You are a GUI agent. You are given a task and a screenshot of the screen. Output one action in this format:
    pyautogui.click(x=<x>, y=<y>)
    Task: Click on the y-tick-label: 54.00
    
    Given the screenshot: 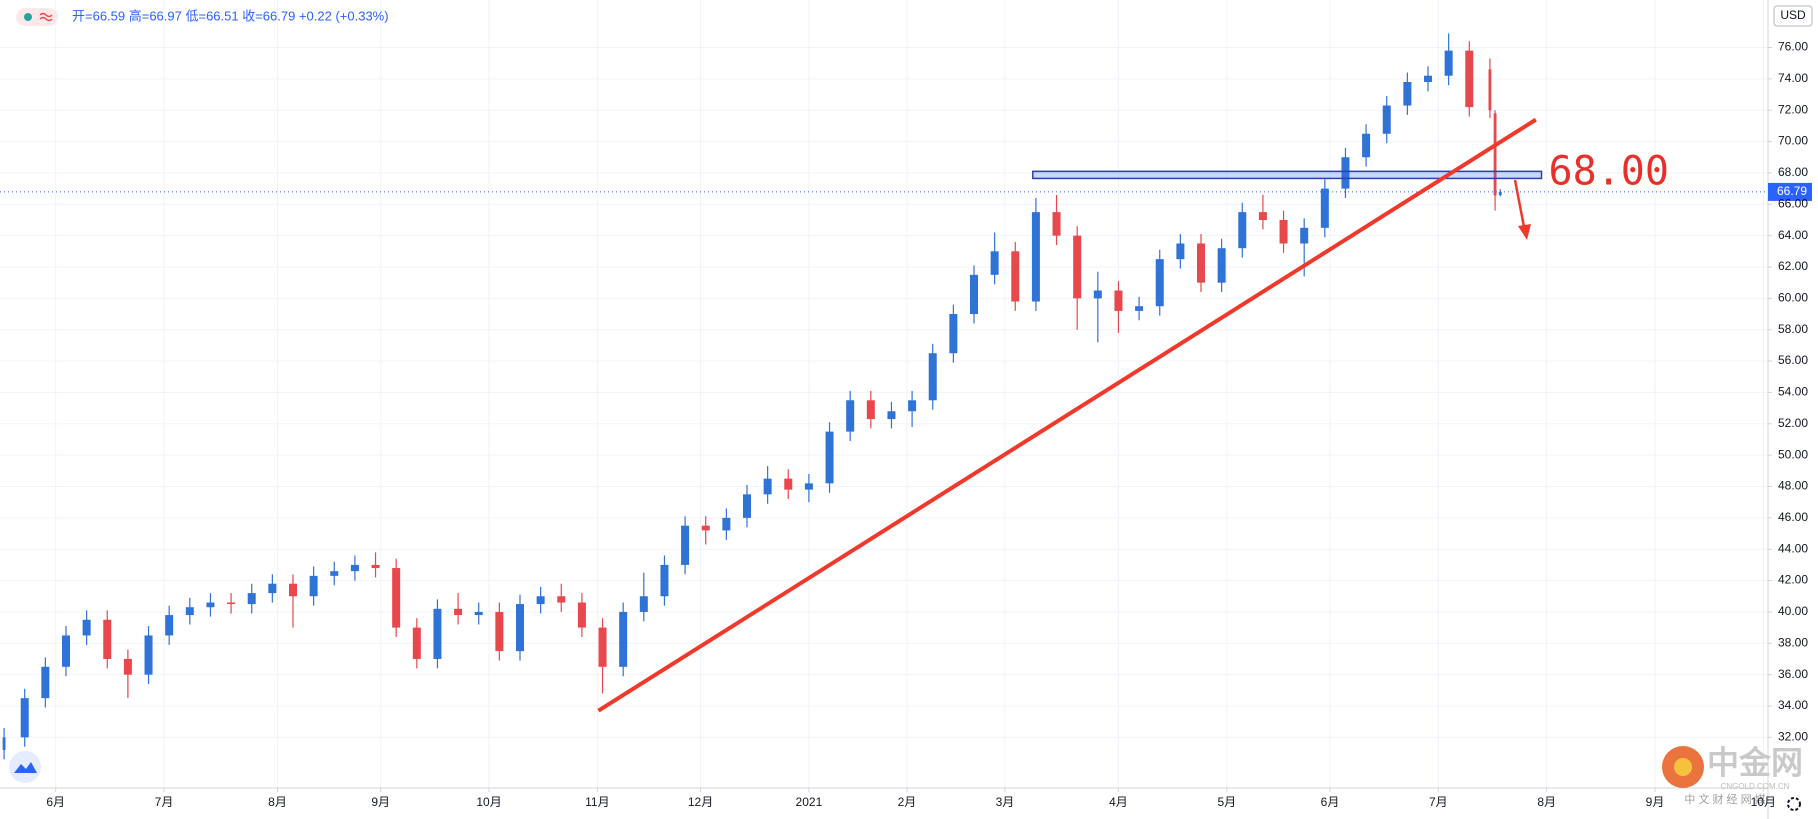 What is the action you would take?
    pyautogui.click(x=1793, y=392)
    